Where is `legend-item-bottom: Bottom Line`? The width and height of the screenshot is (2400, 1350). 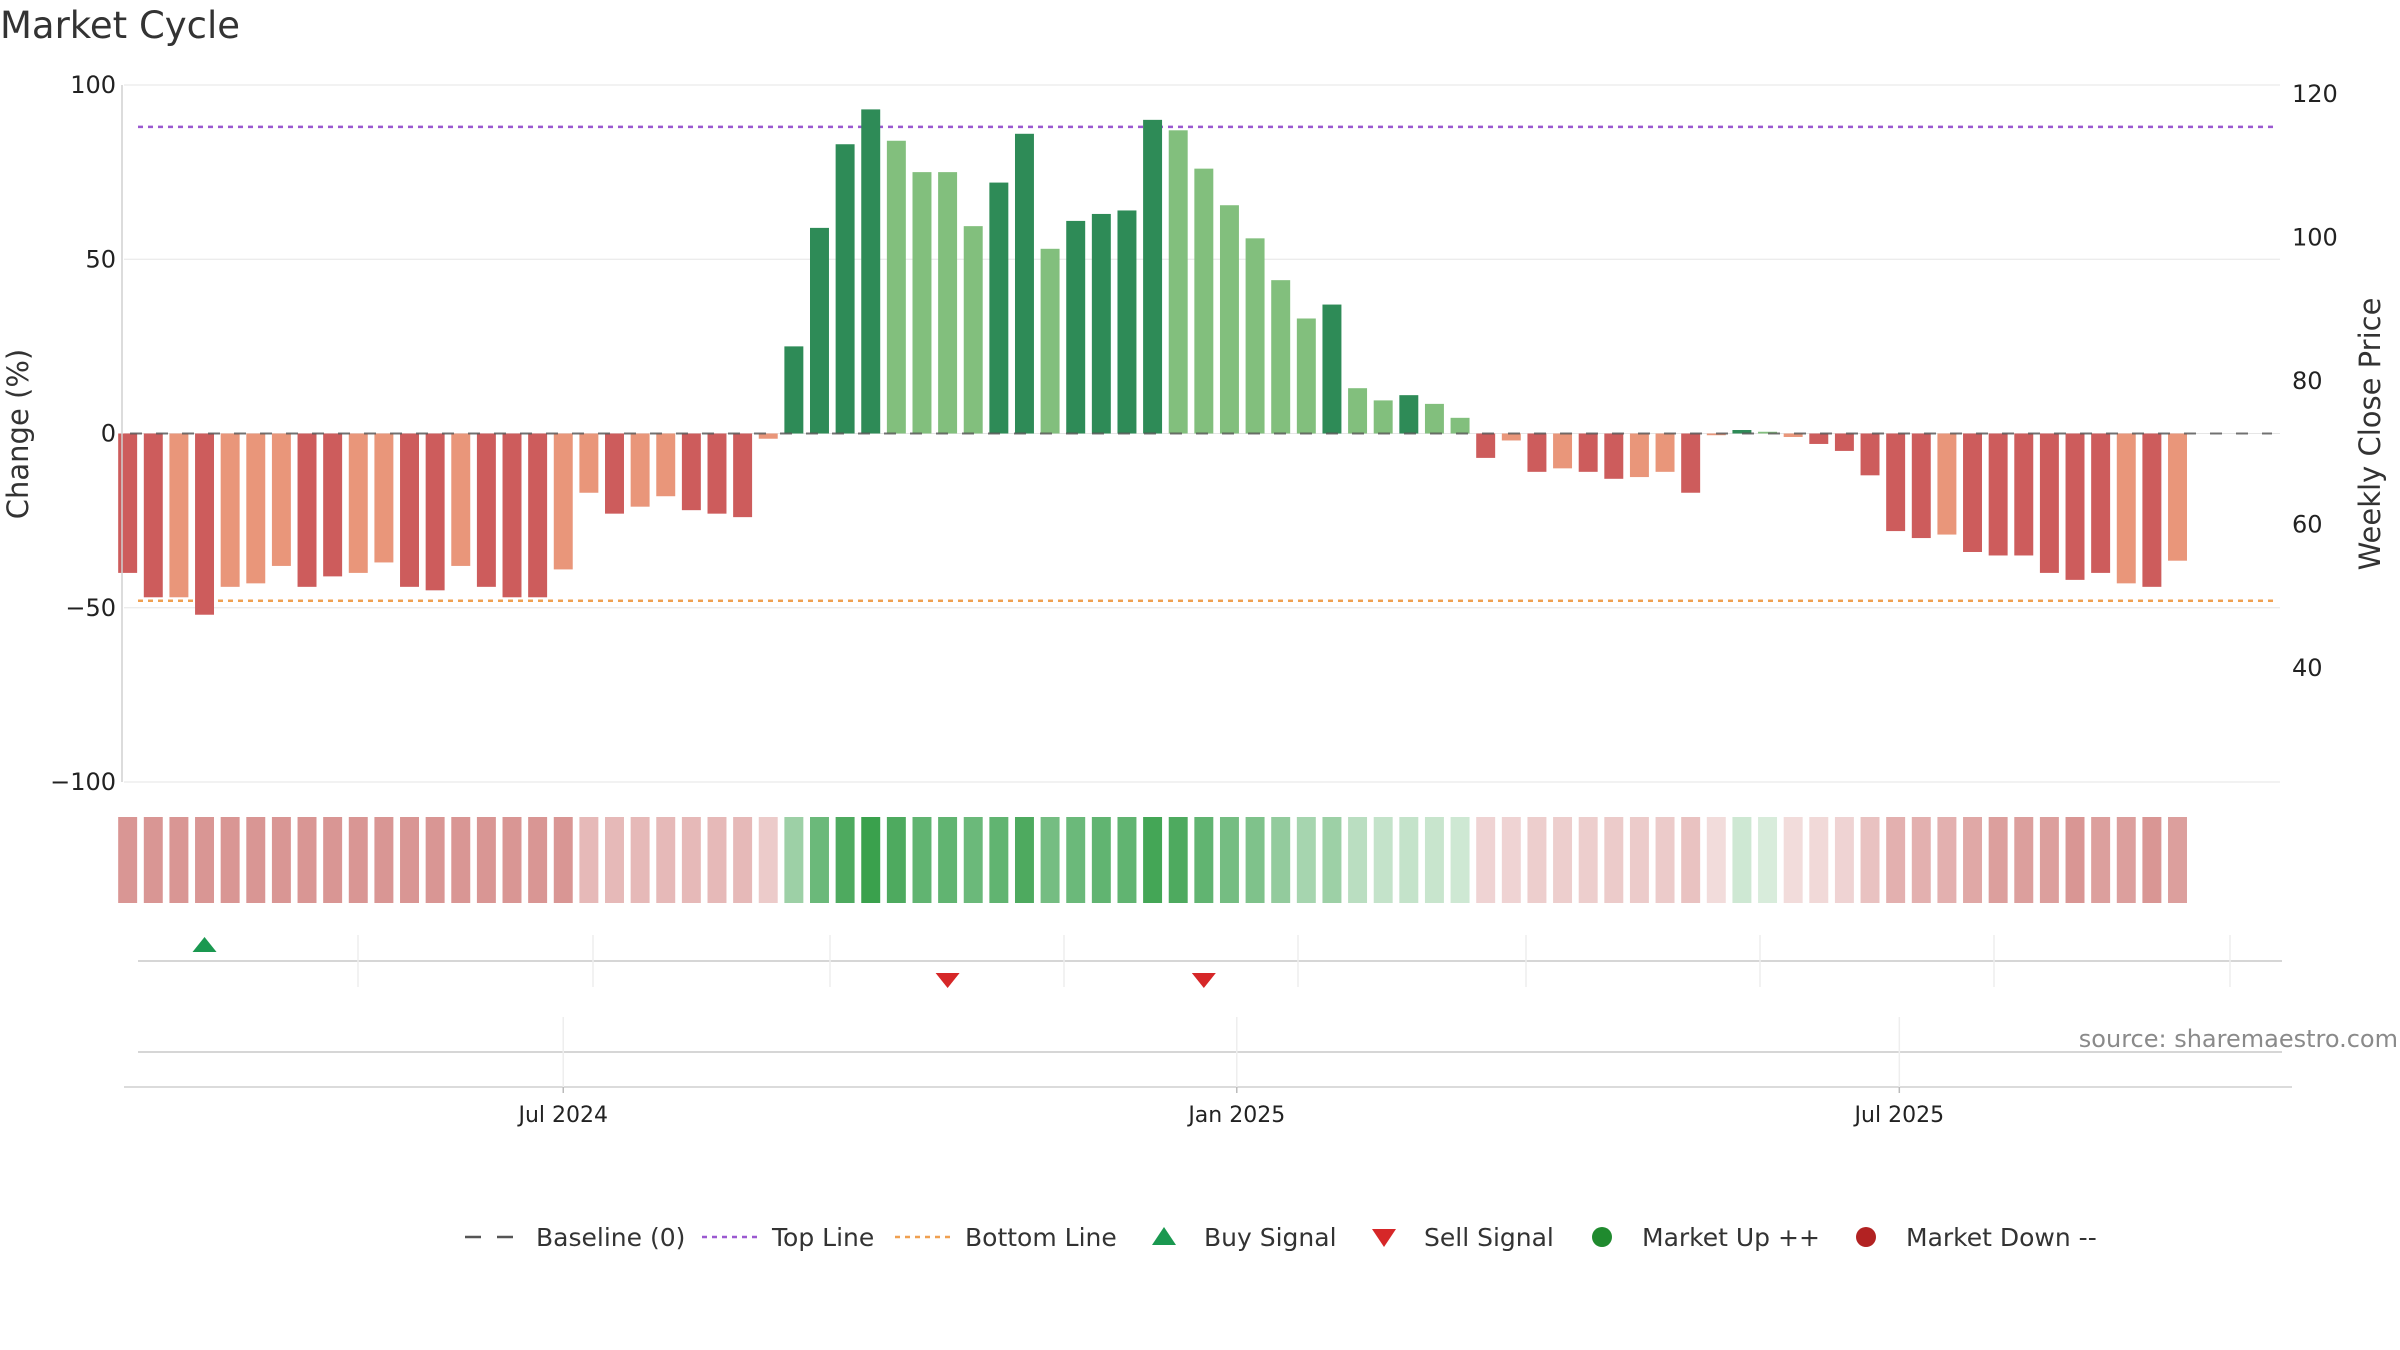 legend-item-bottom: Bottom Line is located at coordinates (1006, 1237).